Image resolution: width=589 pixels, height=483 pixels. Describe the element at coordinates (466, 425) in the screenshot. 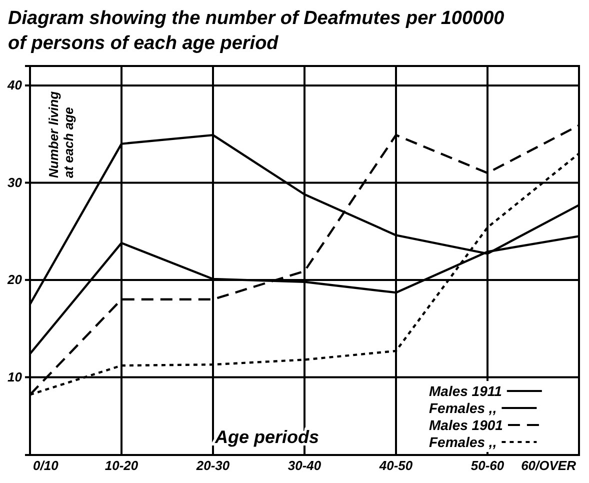

I see `legend-label: Males 1901` at that location.